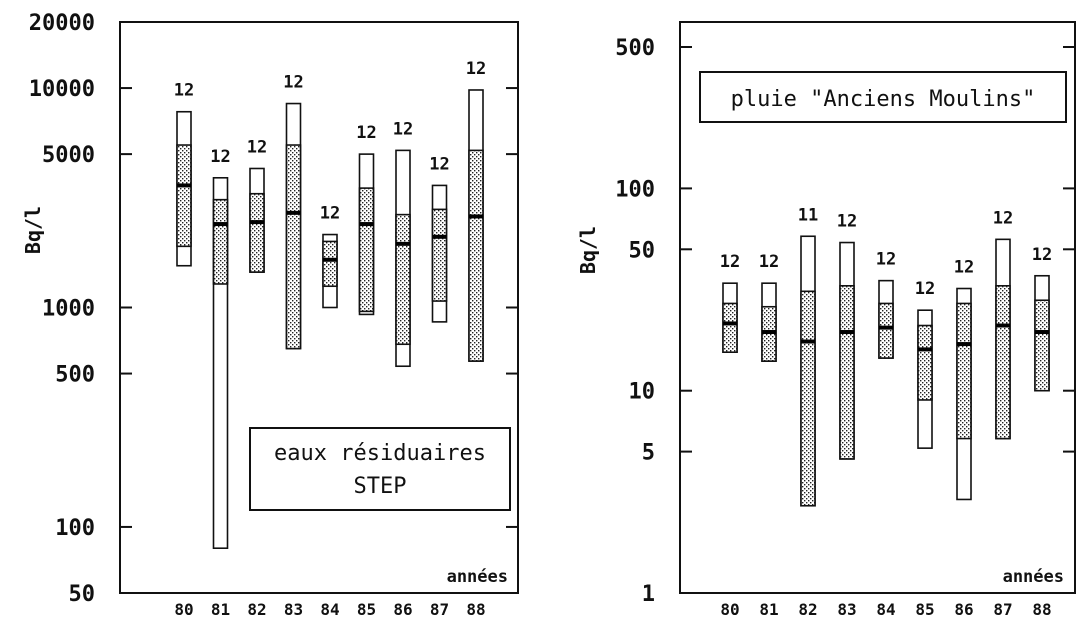 The height and width of the screenshot is (629, 1086). What do you see at coordinates (380, 453) in the screenshot?
I see `annotation-text: eaux résiduaires` at bounding box center [380, 453].